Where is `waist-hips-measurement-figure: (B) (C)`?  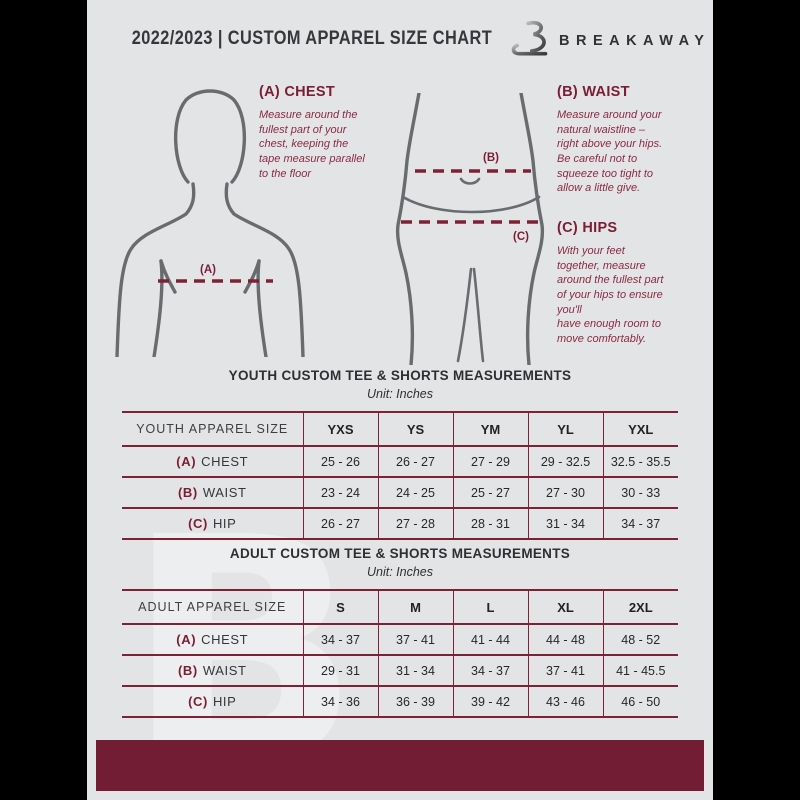
waist-hips-measurement-figure: (B) (C) is located at coordinates (470, 229).